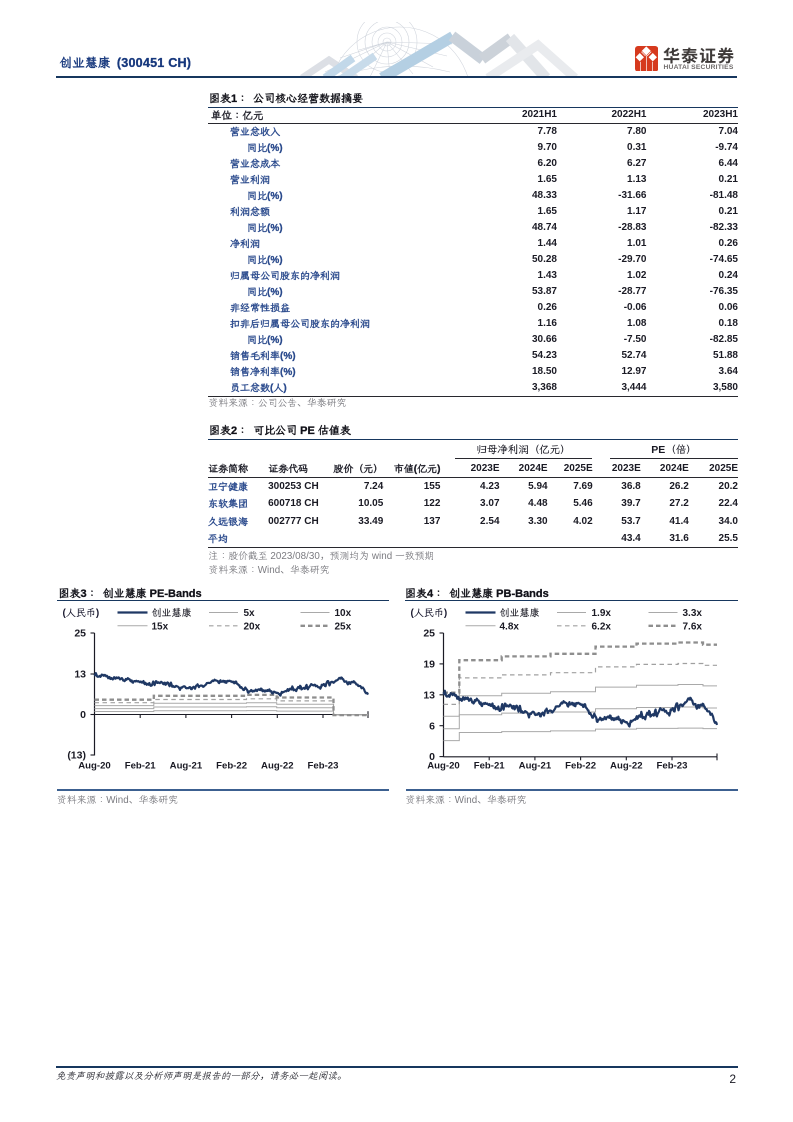  I want to click on svg-text: 3.3x, so click(693, 613).